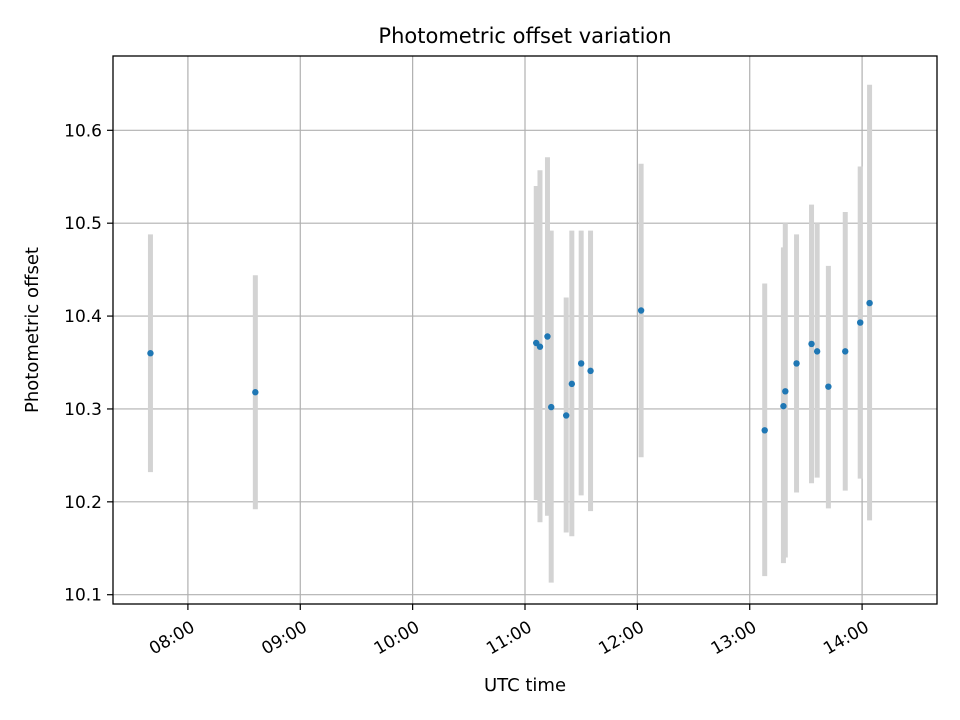 The width and height of the screenshot is (960, 720). Describe the element at coordinates (83, 503) in the screenshot. I see `y-tick-label: 10.2` at that location.